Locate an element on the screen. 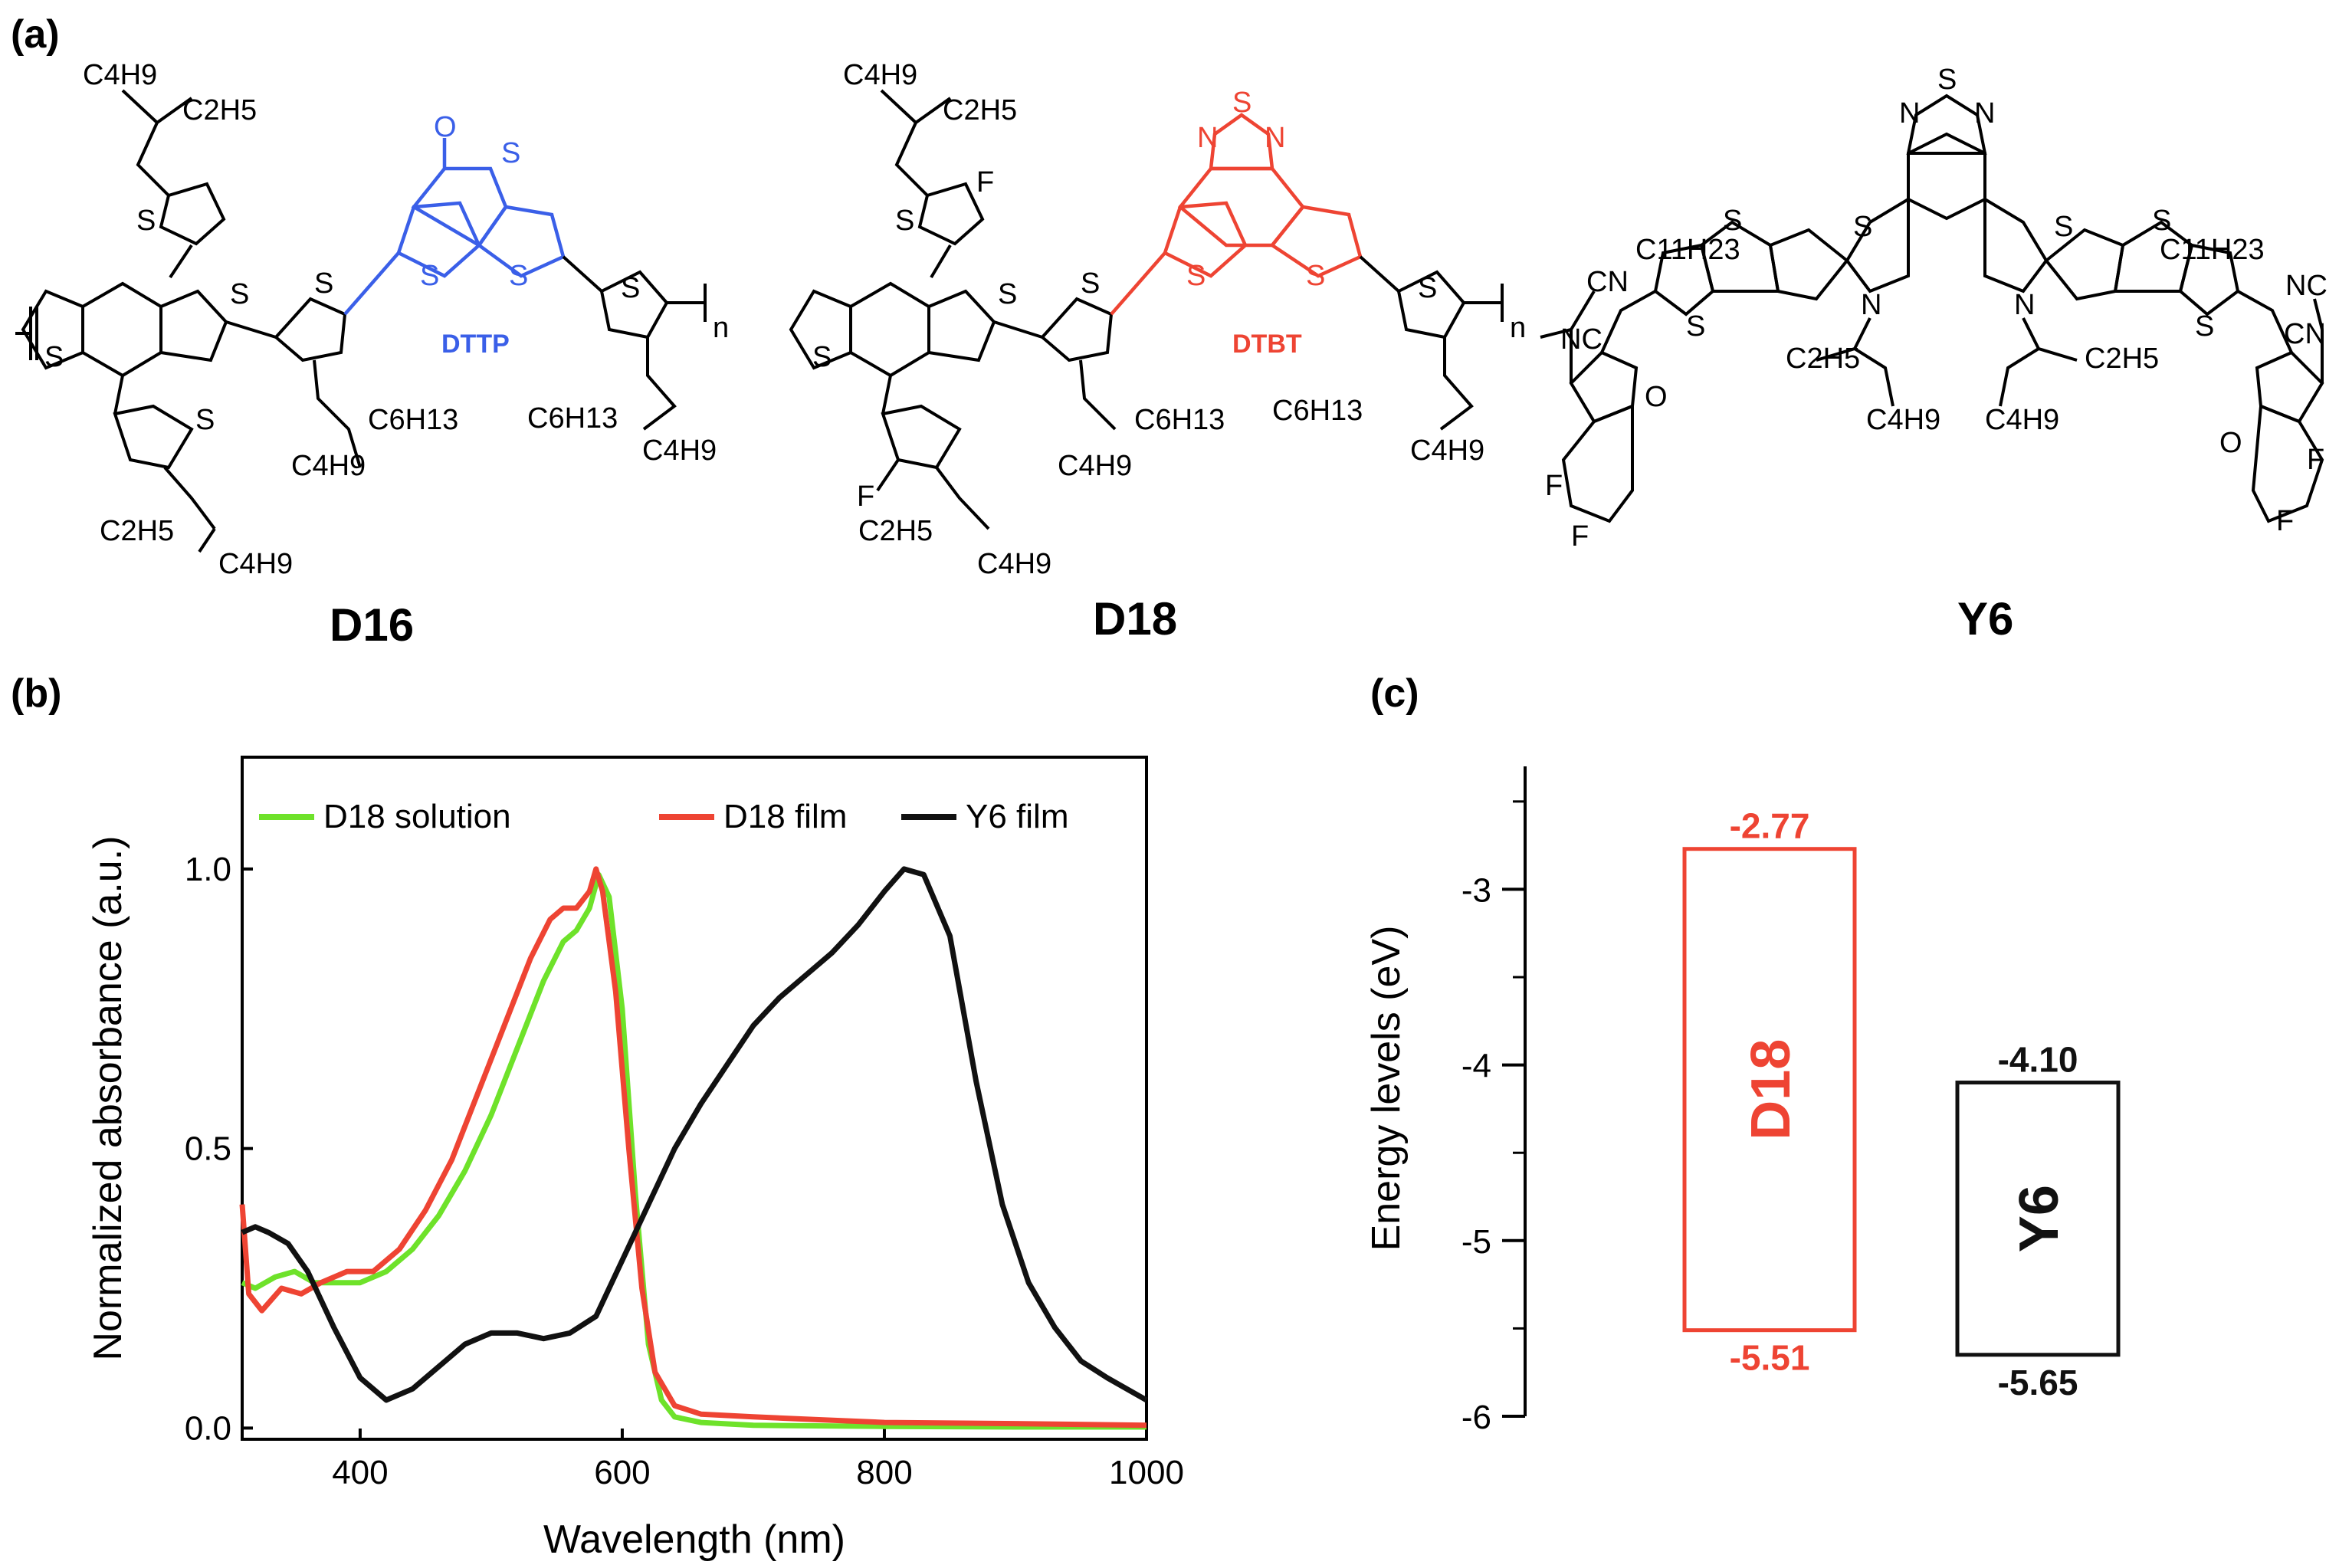  d18-atom-n: N is located at coordinates (1207, 138).